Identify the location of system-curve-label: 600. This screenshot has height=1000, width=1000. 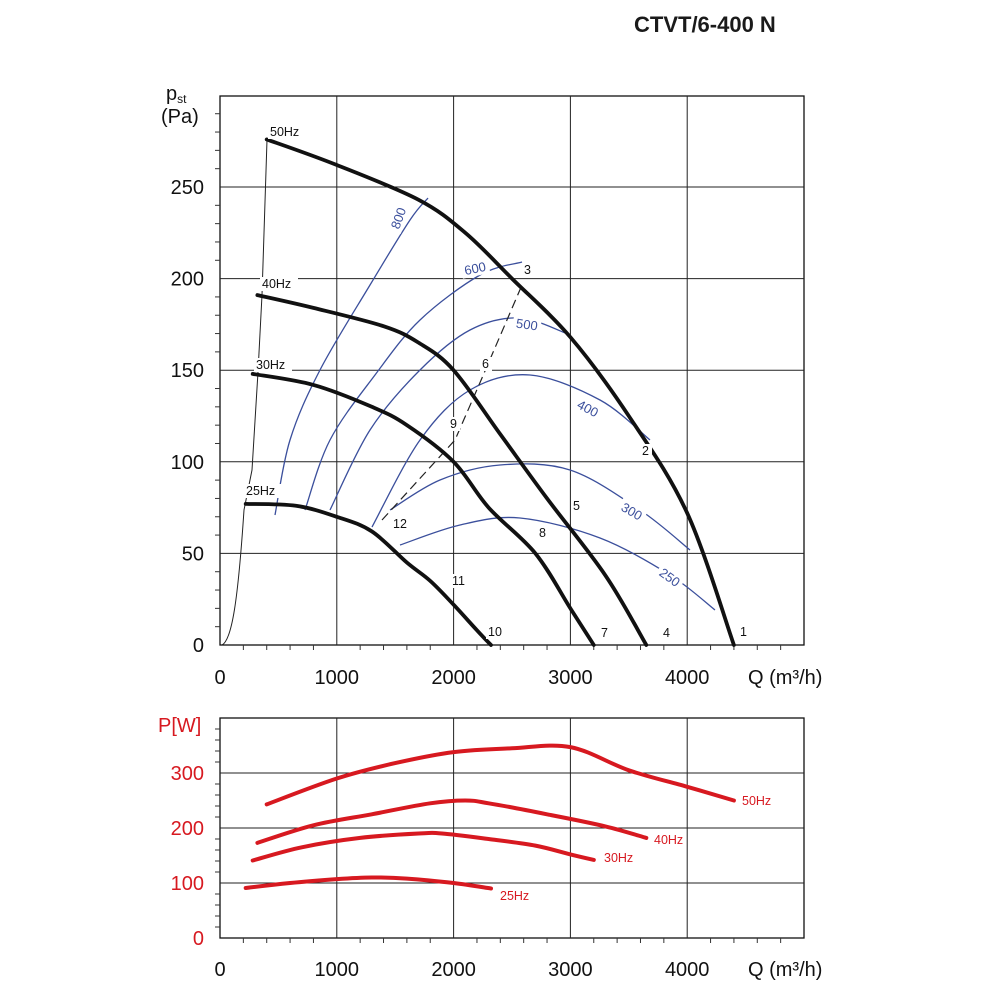
(475, 268).